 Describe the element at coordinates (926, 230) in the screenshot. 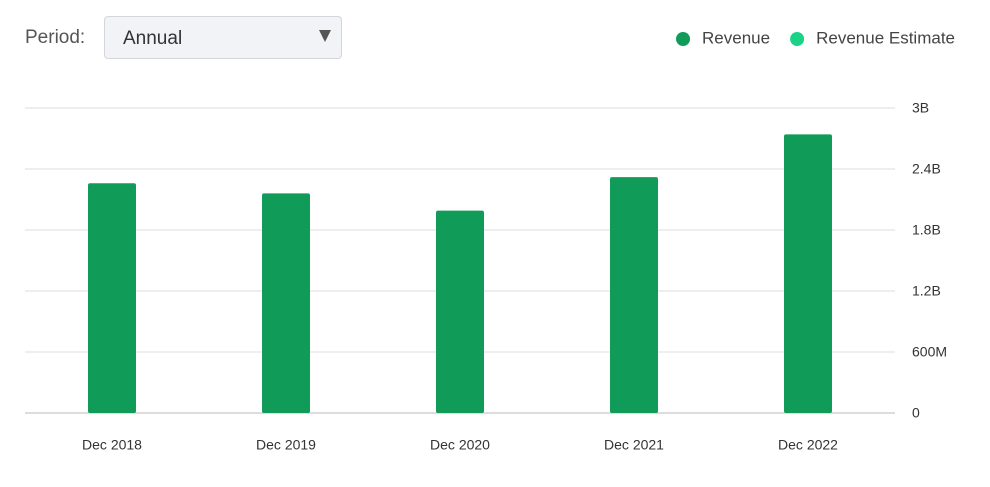

I see `y-tick-label: 1.8B` at that location.